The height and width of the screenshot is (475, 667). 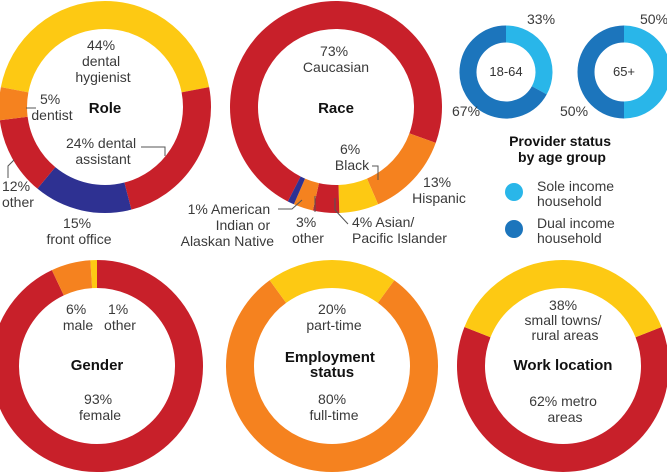 What do you see at coordinates (358, 195) in the screenshot?
I see `race-slice-black` at bounding box center [358, 195].